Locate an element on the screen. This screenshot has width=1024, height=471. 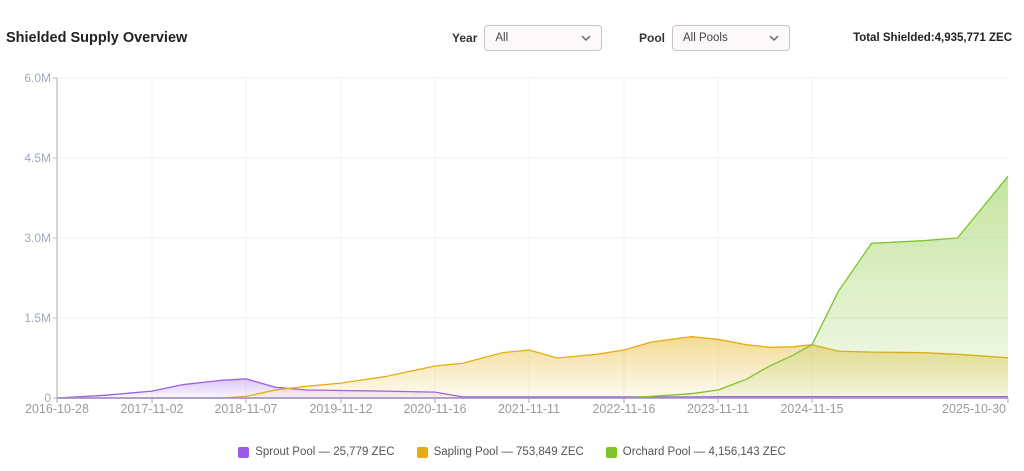
svg-text: 2021-11-11 is located at coordinates (529, 409).